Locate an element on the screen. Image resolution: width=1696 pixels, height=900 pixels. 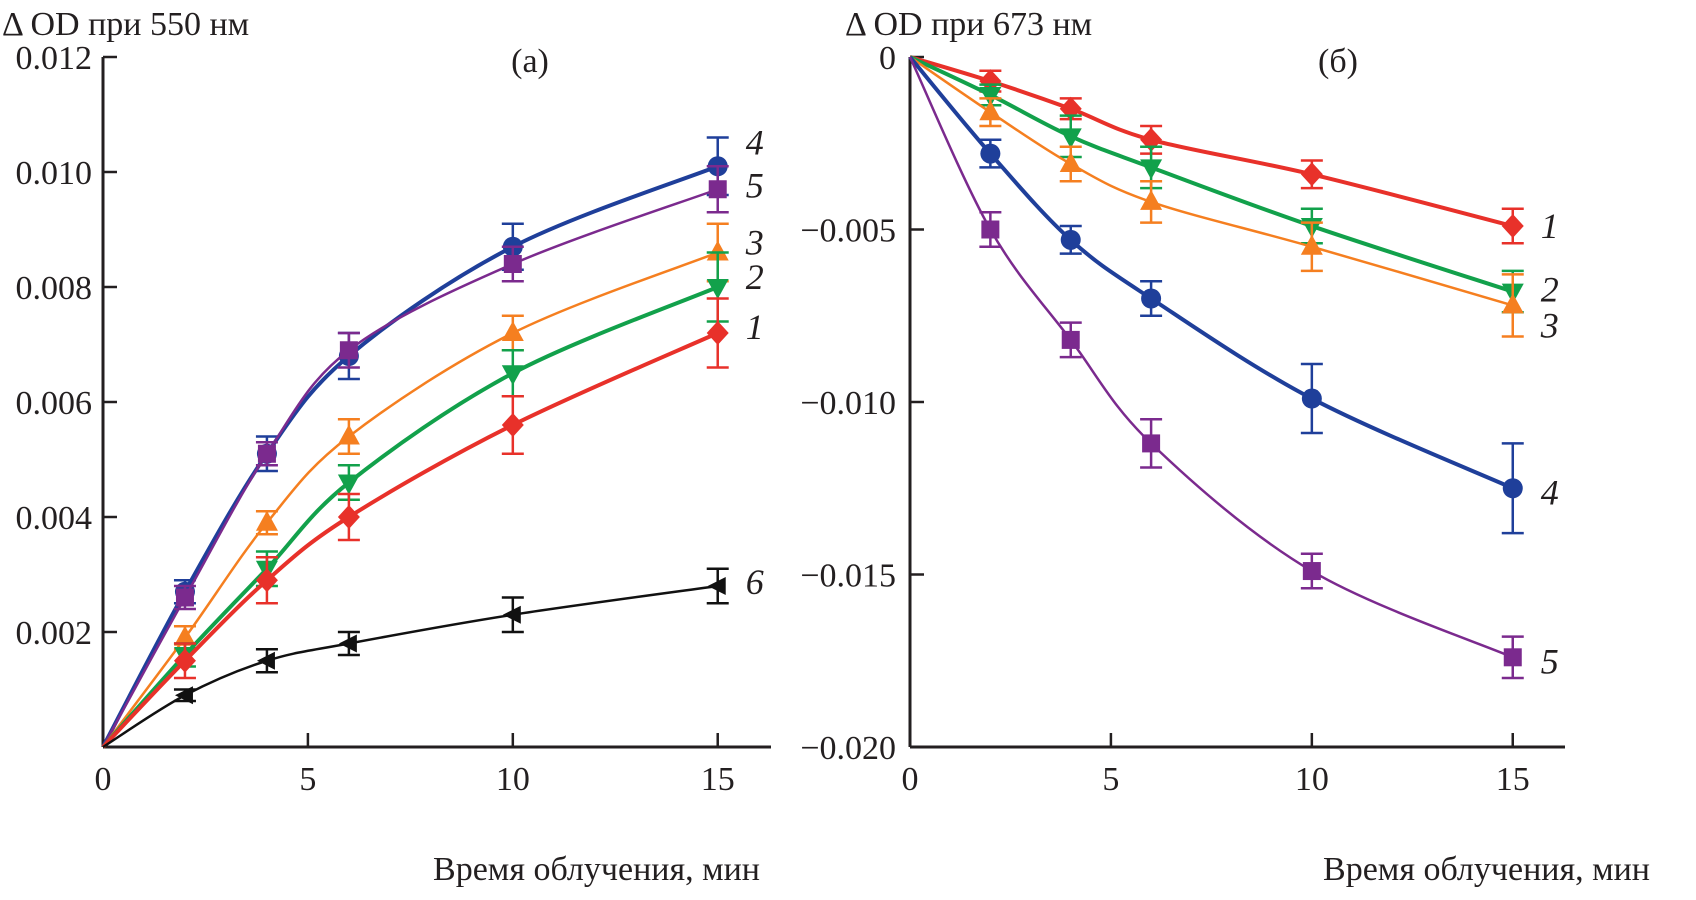
panel-label: (б) is located at coordinates (1338, 61).